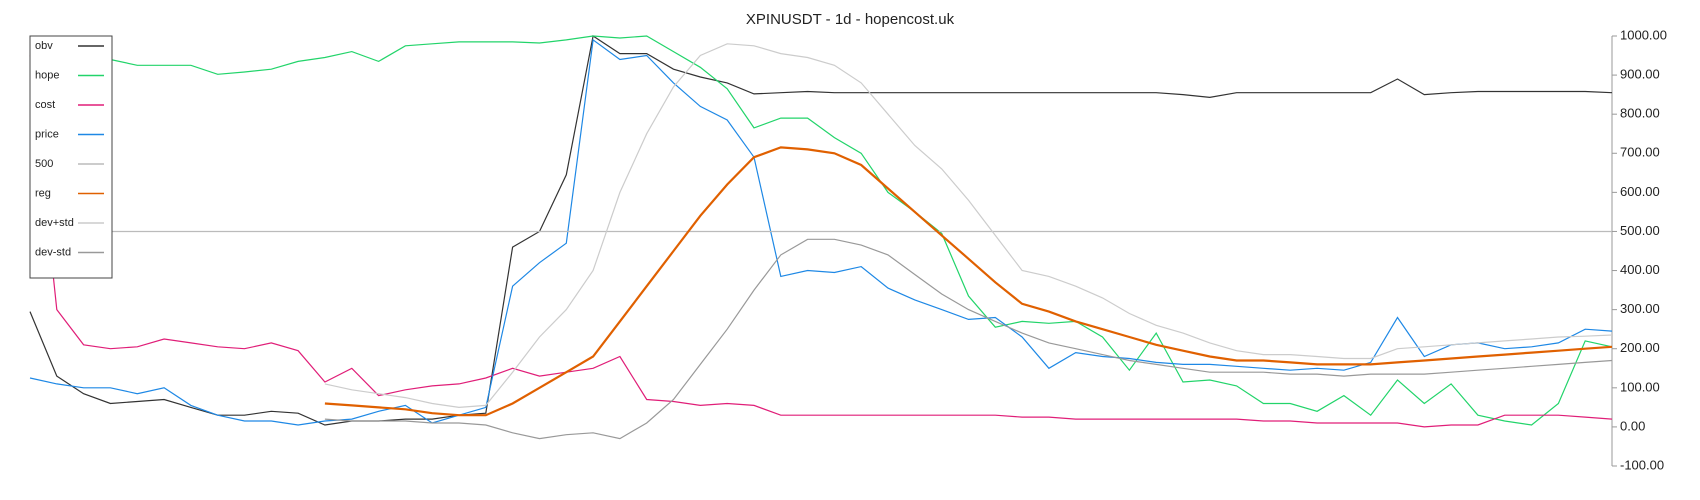 This screenshot has height=500, width=1700. I want to click on y-tick-label: 800.00, so click(1640, 113).